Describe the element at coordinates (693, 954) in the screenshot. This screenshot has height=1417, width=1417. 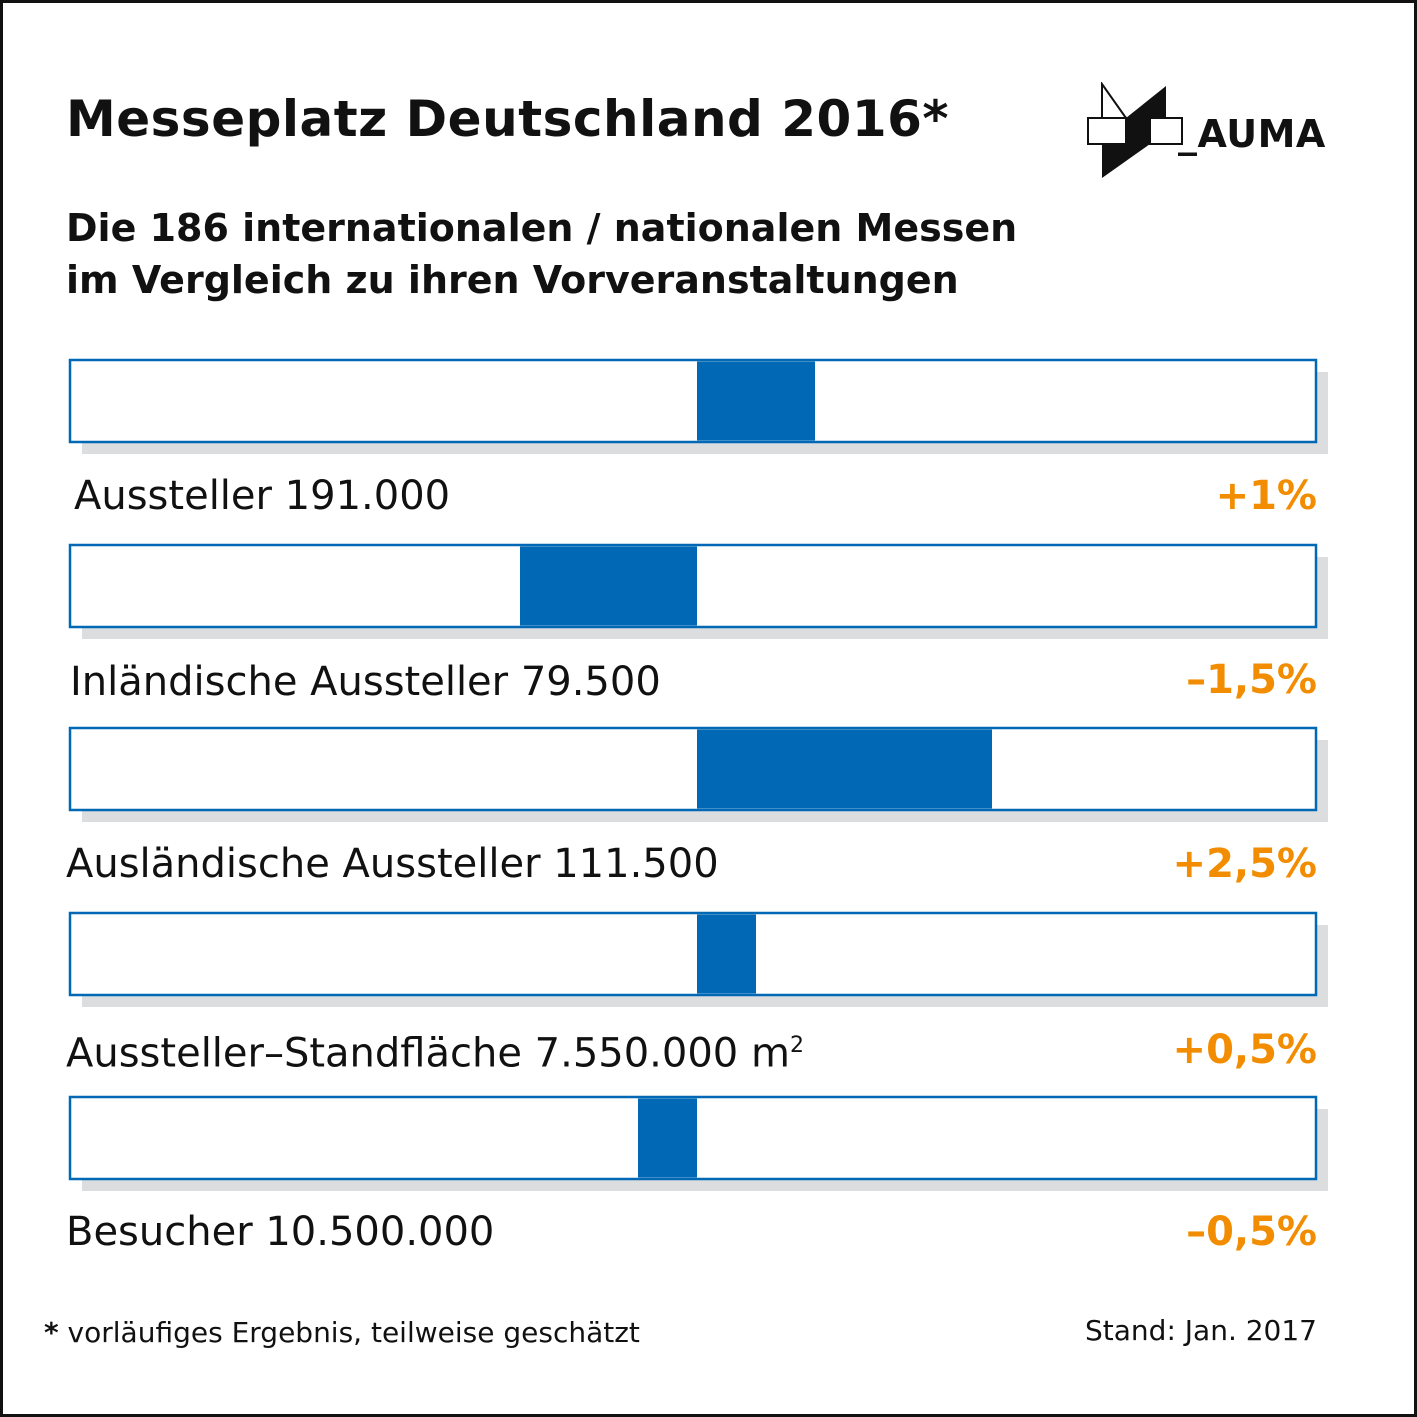
I see `bar-track-standflaeche` at that location.